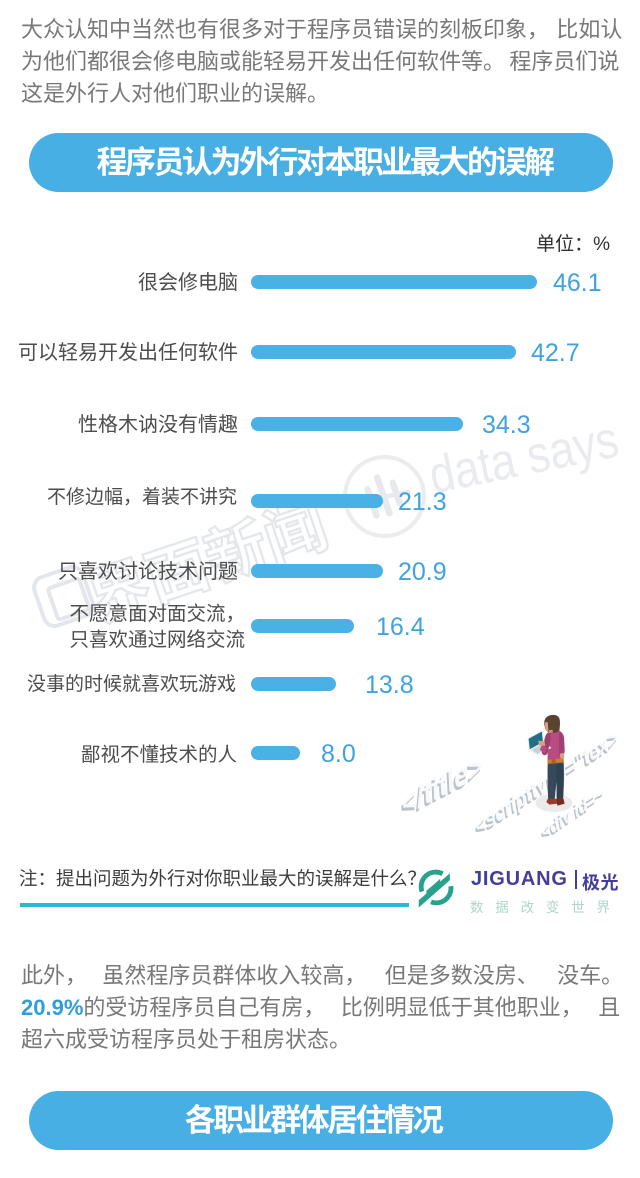  I want to click on svg-text: </title>, so click(442, 785).